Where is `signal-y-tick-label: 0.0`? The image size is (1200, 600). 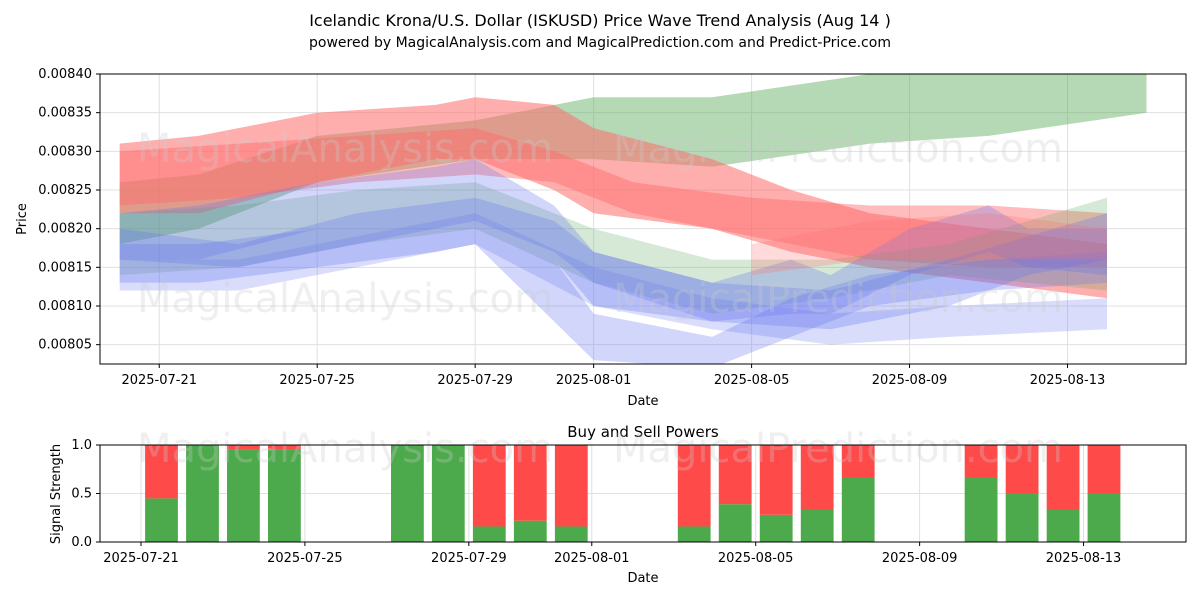
signal-y-tick-label: 0.0 is located at coordinates (81, 542).